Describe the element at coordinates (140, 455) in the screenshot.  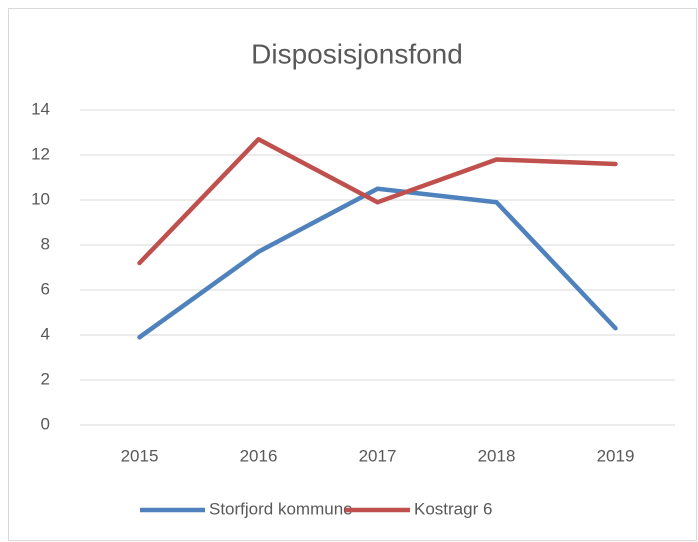
I see `x-tick-label: 2015` at that location.